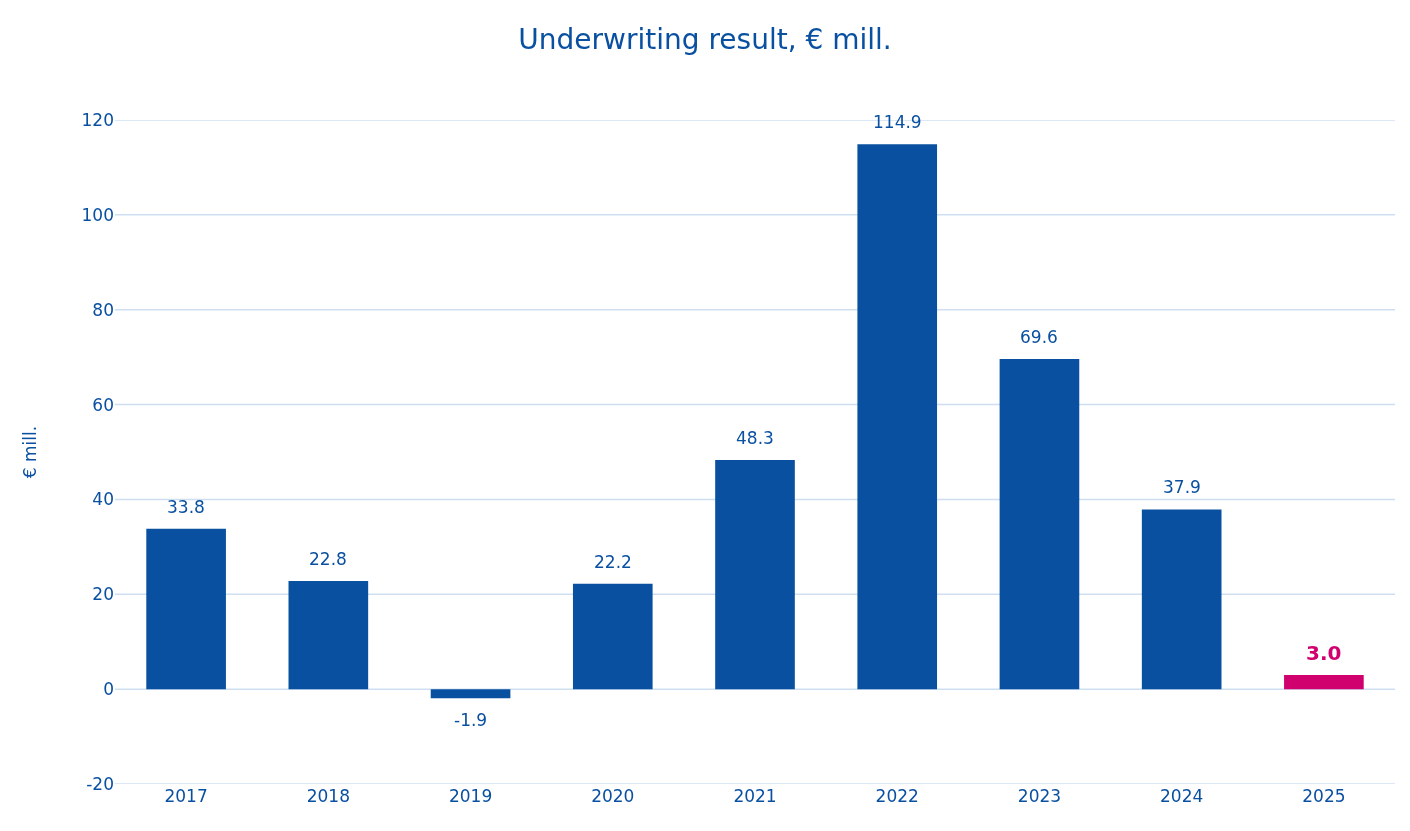  What do you see at coordinates (103, 499) in the screenshot?
I see `y-tick-label: 40` at bounding box center [103, 499].